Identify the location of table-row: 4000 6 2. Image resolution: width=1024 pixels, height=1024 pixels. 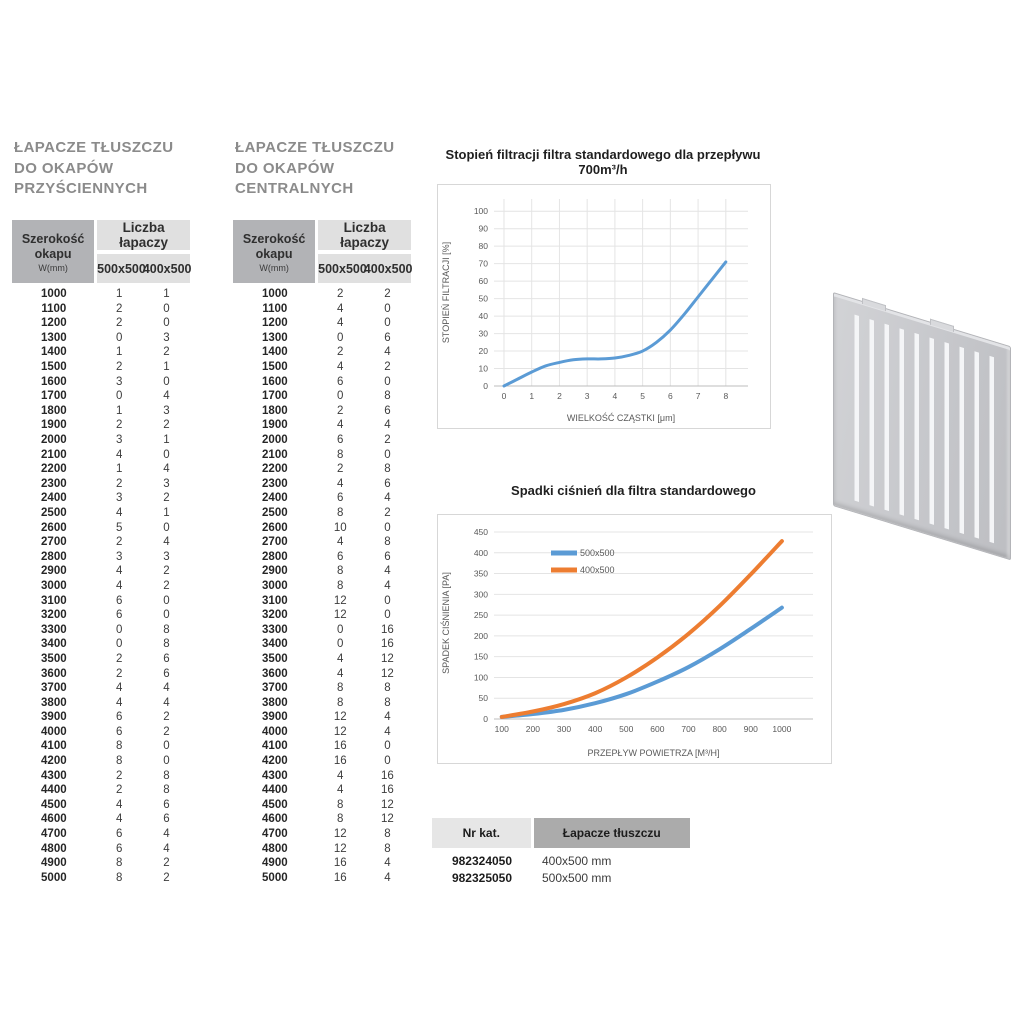
(105, 731).